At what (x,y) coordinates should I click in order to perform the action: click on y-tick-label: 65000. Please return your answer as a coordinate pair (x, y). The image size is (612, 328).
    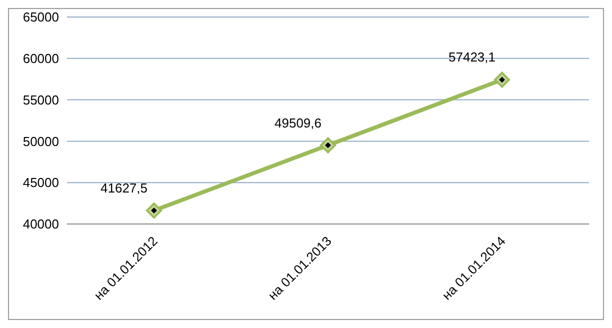
    Looking at the image, I should click on (40, 17).